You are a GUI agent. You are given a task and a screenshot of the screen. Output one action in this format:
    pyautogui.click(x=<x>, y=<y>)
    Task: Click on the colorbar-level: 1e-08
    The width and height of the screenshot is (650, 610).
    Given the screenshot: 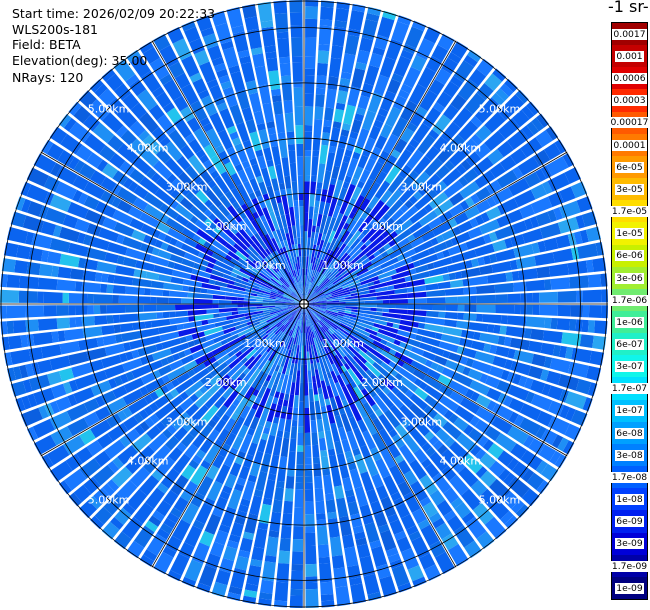 What is the action you would take?
    pyautogui.click(x=629, y=499)
    